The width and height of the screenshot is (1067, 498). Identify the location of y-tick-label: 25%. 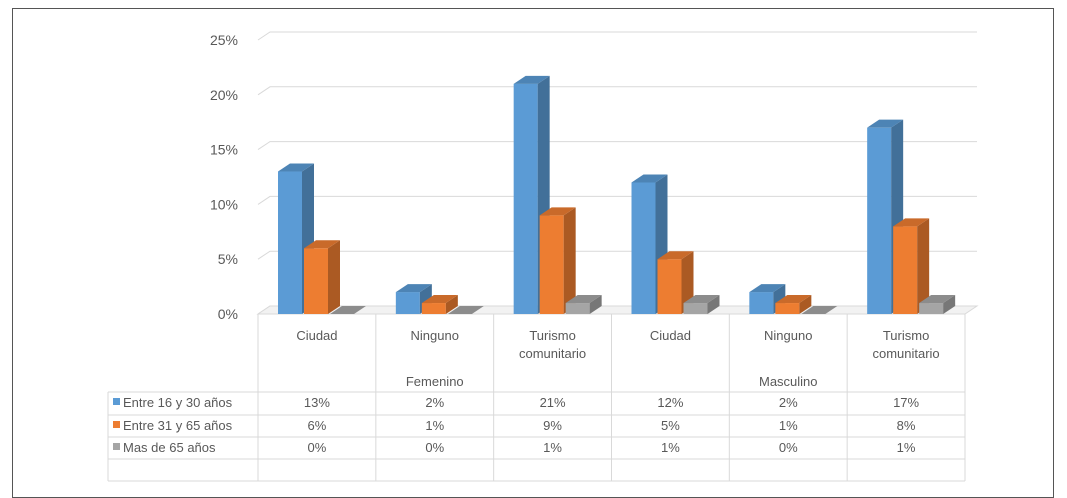
(224, 40).